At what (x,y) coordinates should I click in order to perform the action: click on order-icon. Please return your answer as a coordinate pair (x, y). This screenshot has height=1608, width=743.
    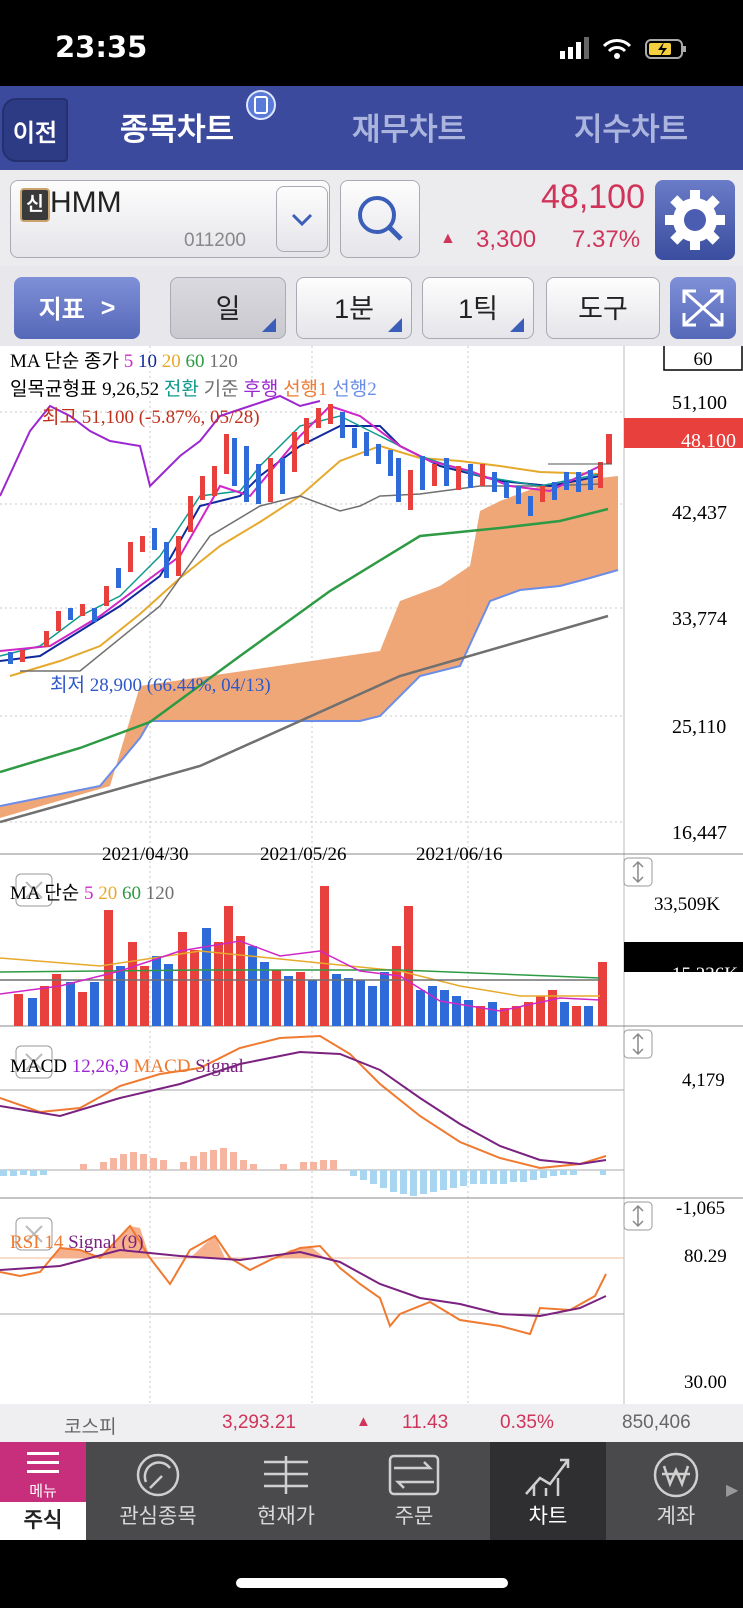
    Looking at the image, I should click on (414, 1475).